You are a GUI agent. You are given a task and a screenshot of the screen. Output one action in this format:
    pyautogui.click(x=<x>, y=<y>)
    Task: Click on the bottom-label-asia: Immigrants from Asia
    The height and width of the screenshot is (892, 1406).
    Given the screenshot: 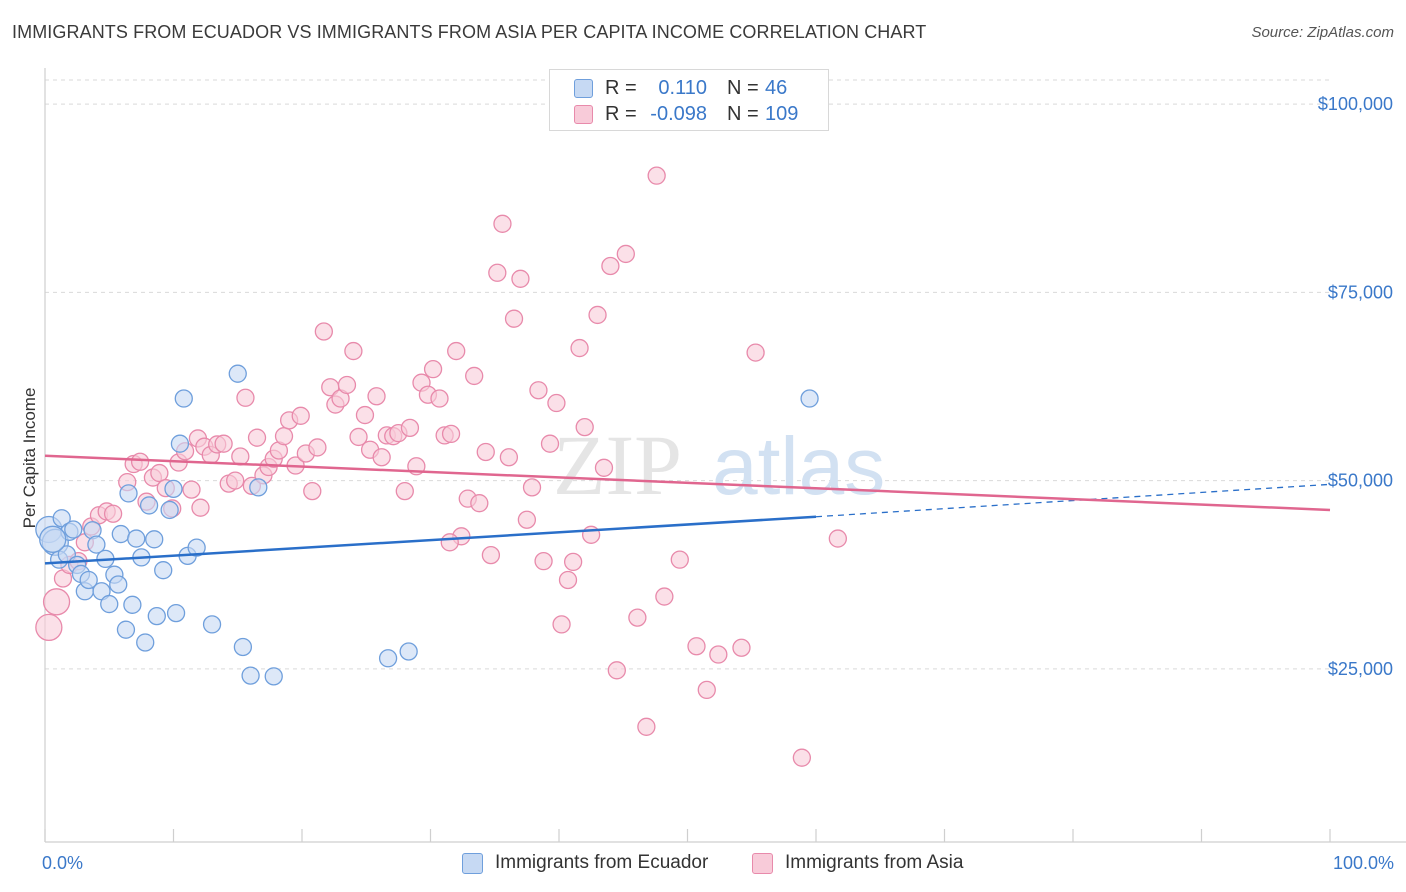 What is the action you would take?
    pyautogui.click(x=874, y=862)
    